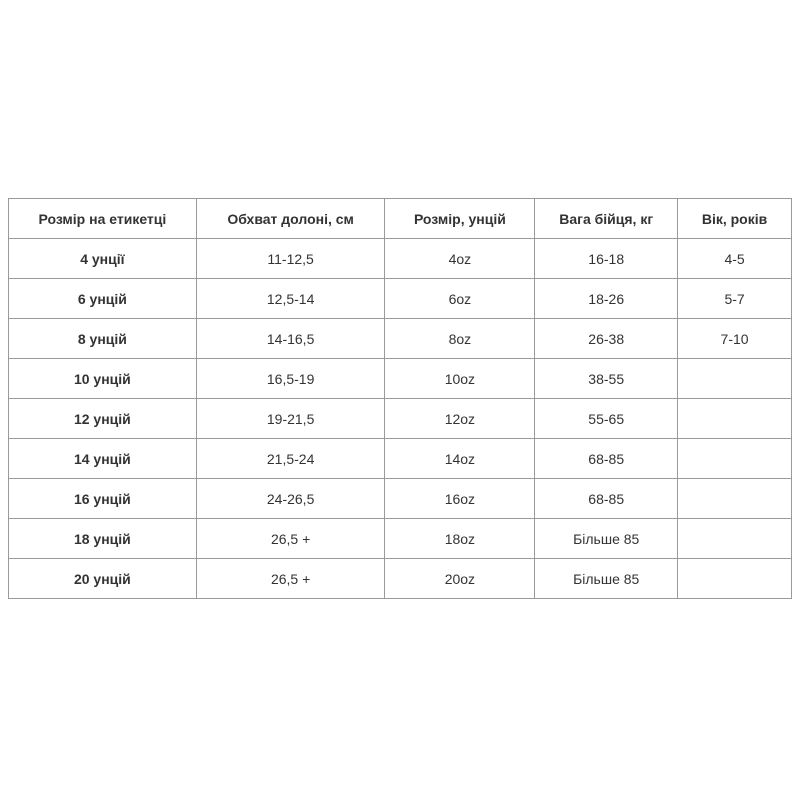  What do you see at coordinates (102, 218) in the screenshot?
I see `column-header: Розмір на етикетці` at bounding box center [102, 218].